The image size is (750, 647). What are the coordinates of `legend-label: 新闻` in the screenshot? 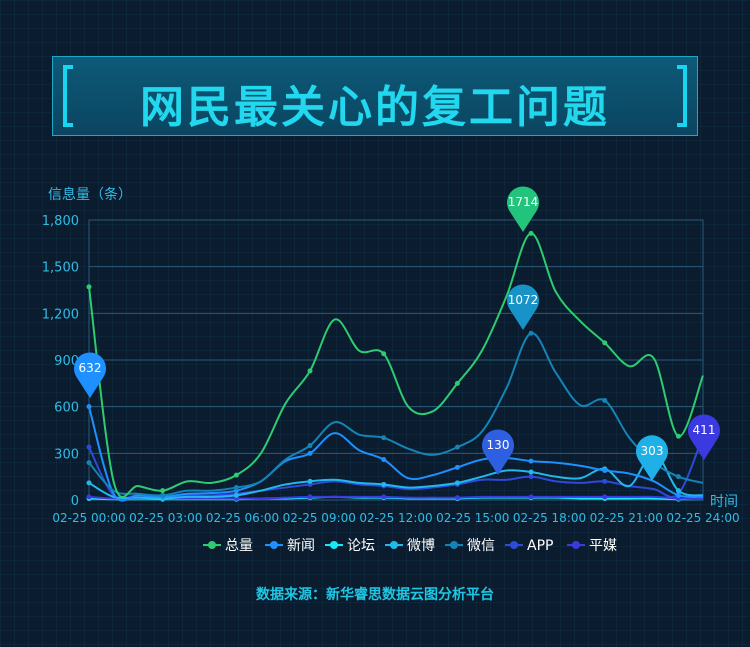 It's located at (301, 546).